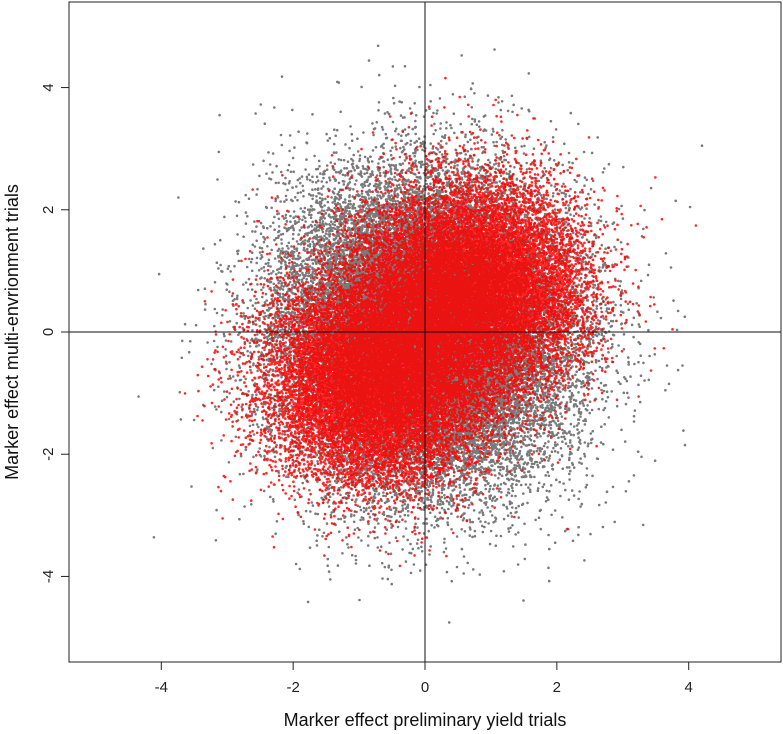 This screenshot has height=734, width=783. Describe the element at coordinates (292, 687) in the screenshot. I see `x-tick-label: -2` at that location.